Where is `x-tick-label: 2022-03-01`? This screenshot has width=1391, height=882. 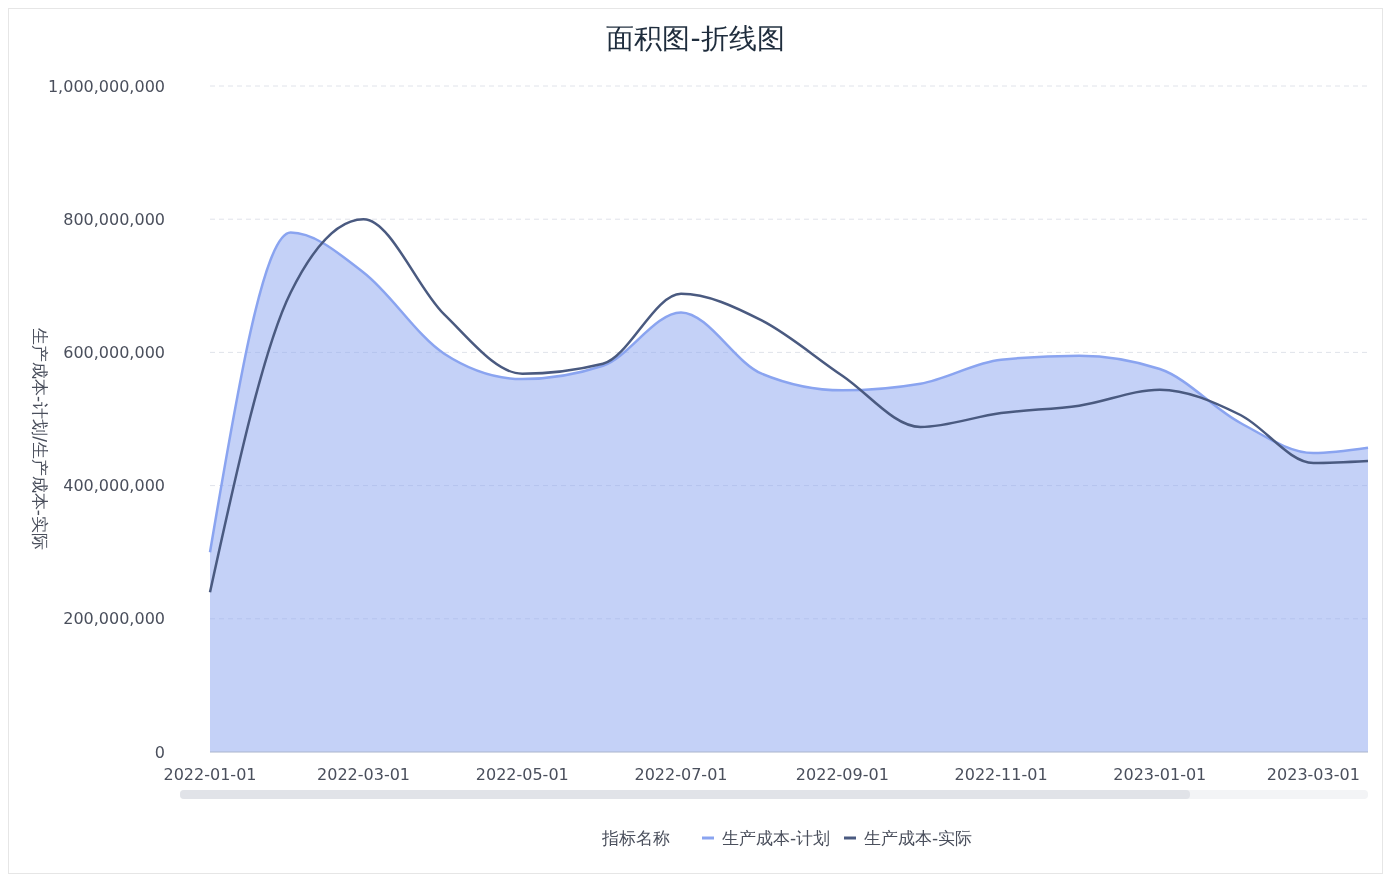
x-tick-label: 2022-03-01 is located at coordinates (364, 774).